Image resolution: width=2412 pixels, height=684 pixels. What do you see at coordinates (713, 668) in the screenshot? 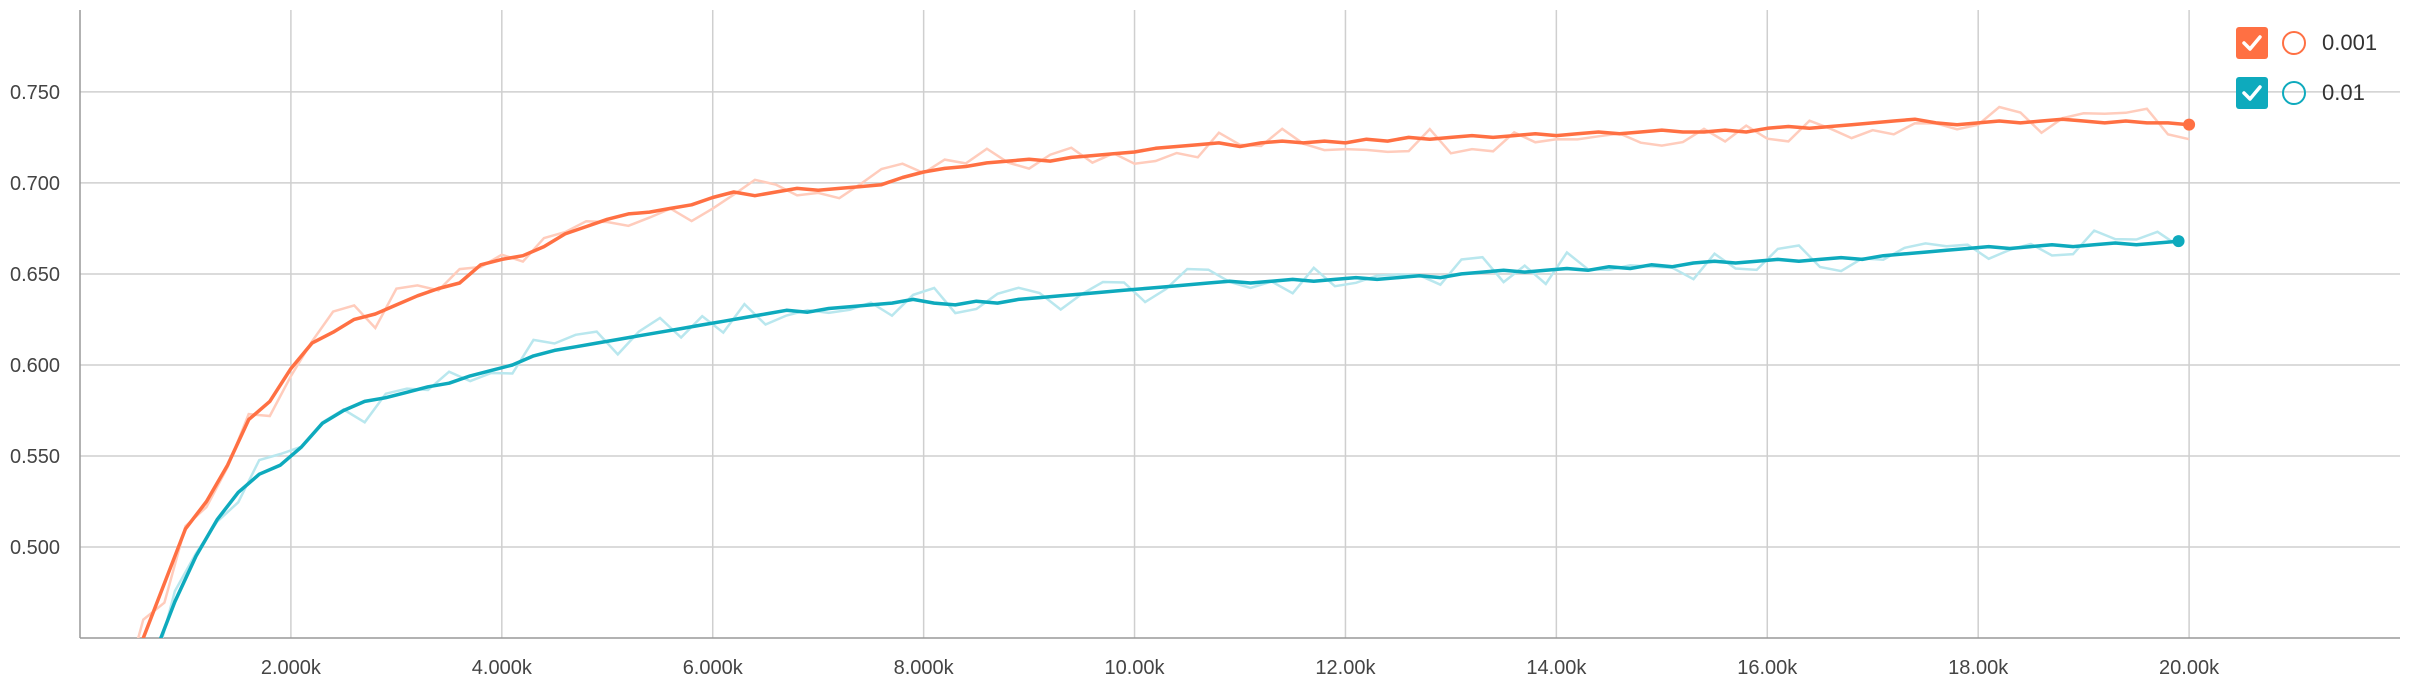
I see `x-tick-label: 6.000k` at bounding box center [713, 668].